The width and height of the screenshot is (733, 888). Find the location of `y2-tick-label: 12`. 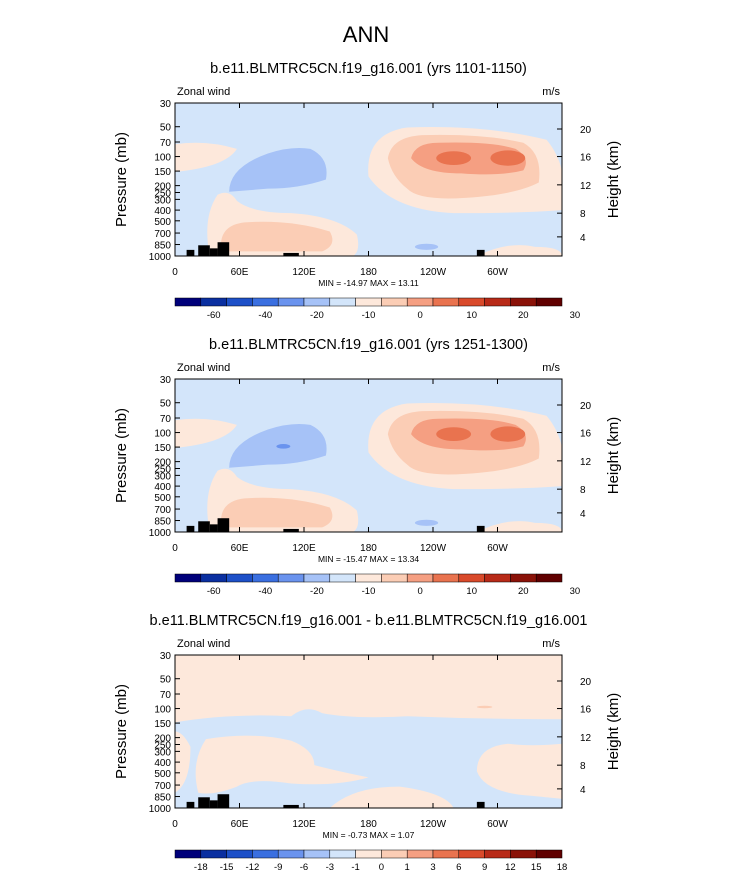

y2-tick-label: 12 is located at coordinates (586, 738).